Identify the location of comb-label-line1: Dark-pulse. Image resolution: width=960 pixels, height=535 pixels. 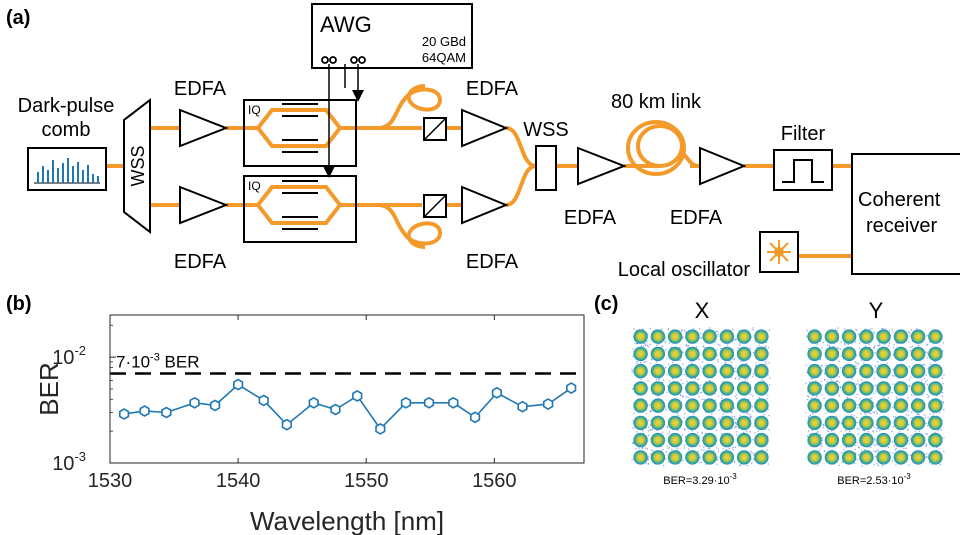
(66, 106).